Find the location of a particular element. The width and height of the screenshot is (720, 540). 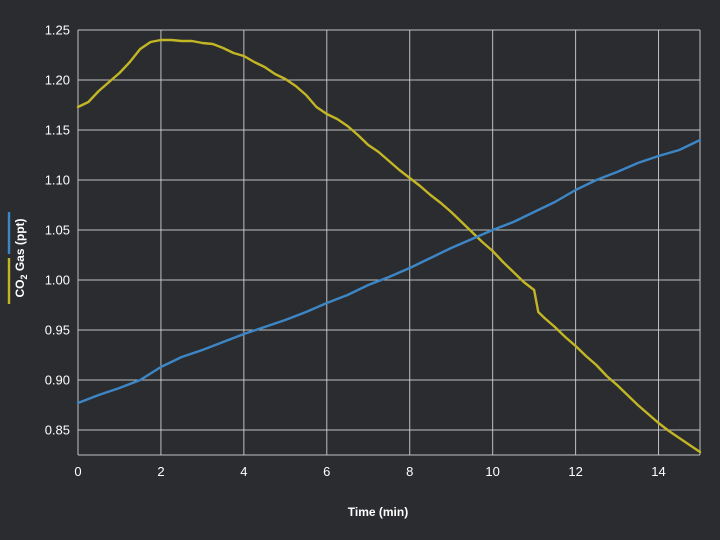

x-tick-label: 6 is located at coordinates (326, 471).